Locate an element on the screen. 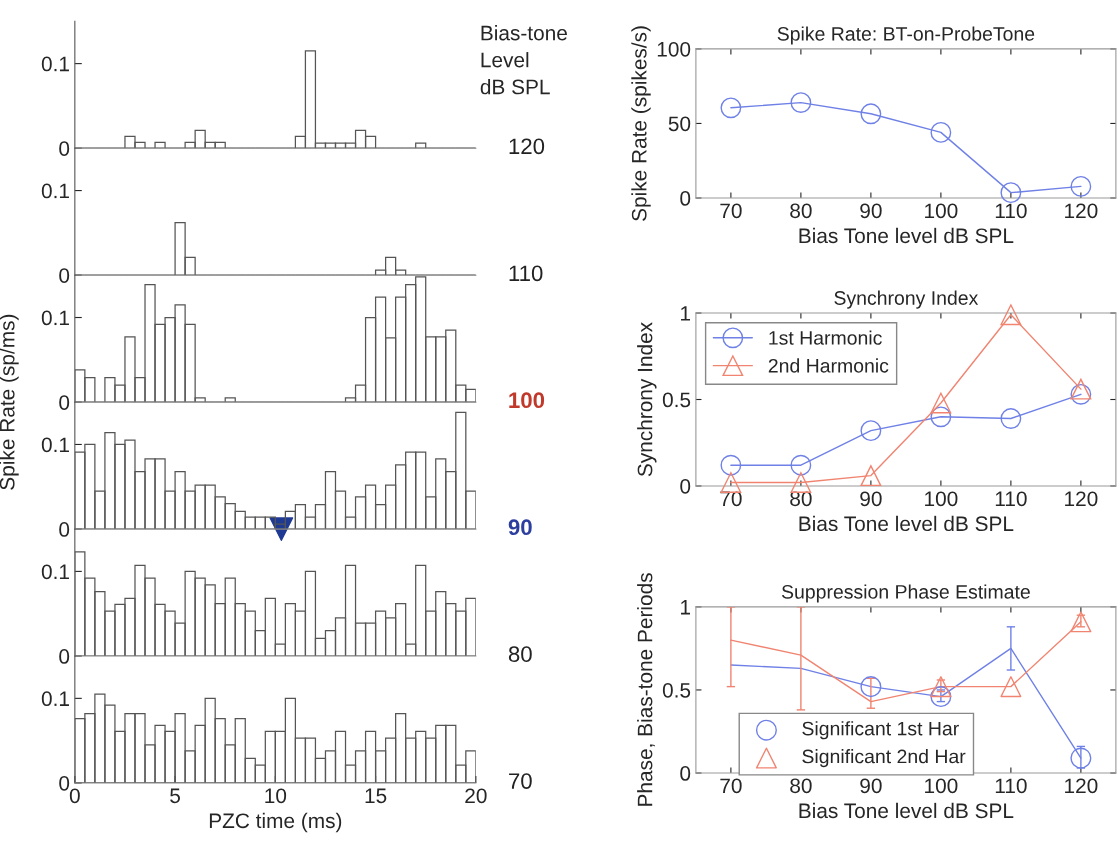 This screenshot has height=852, width=1117. text: 90 is located at coordinates (520, 527).